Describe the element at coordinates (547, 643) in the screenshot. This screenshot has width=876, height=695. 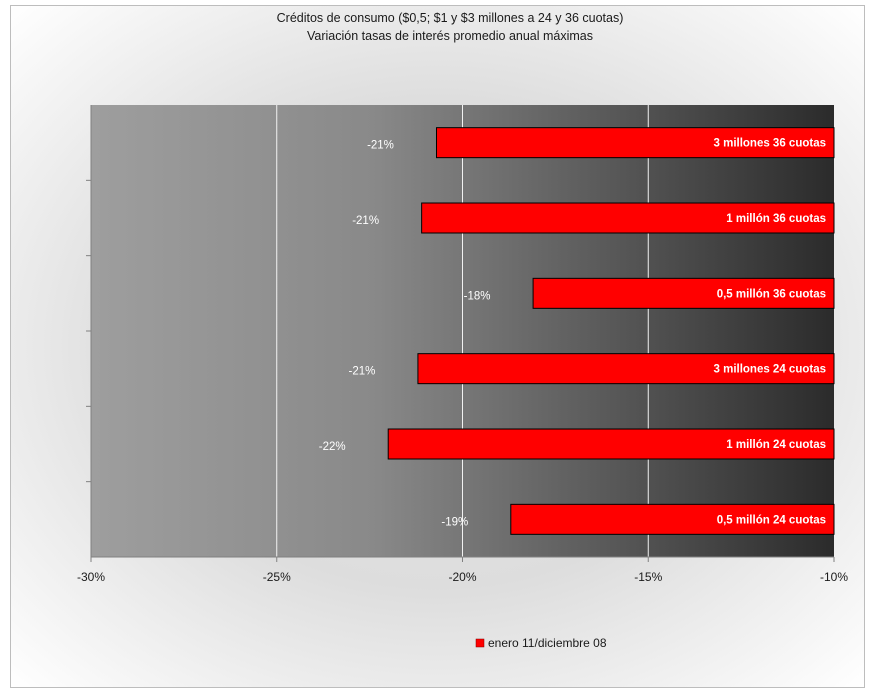
I see `legend-label: enero 11/diciembre 08` at that location.